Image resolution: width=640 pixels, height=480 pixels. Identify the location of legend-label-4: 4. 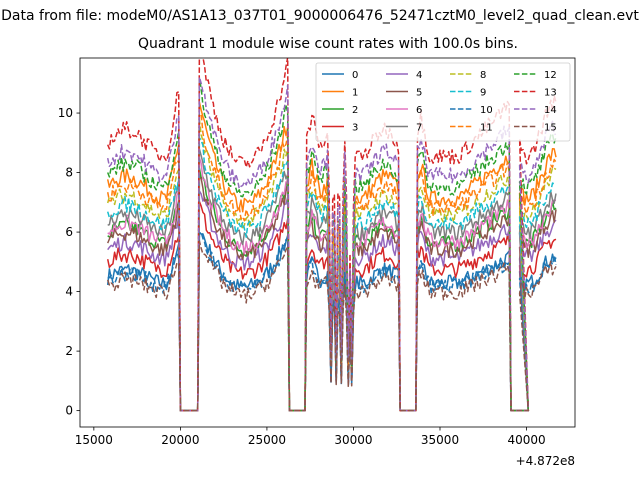
(419, 75).